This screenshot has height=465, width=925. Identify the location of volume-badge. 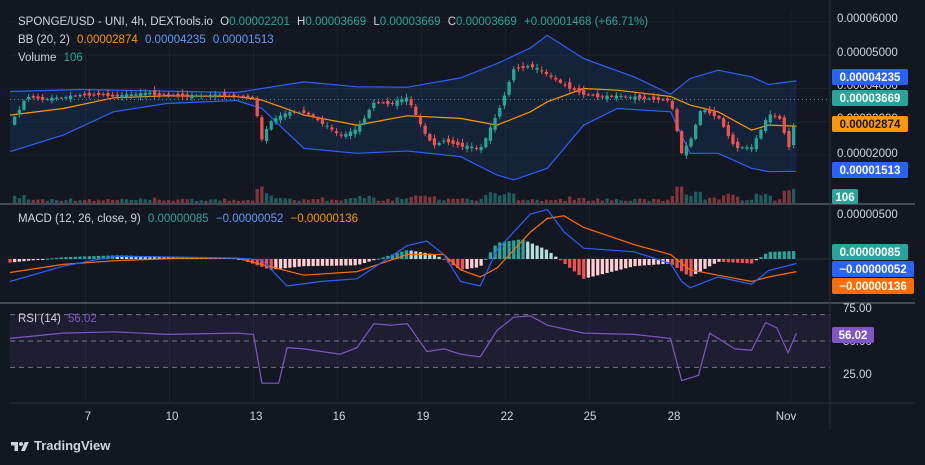
(845, 196).